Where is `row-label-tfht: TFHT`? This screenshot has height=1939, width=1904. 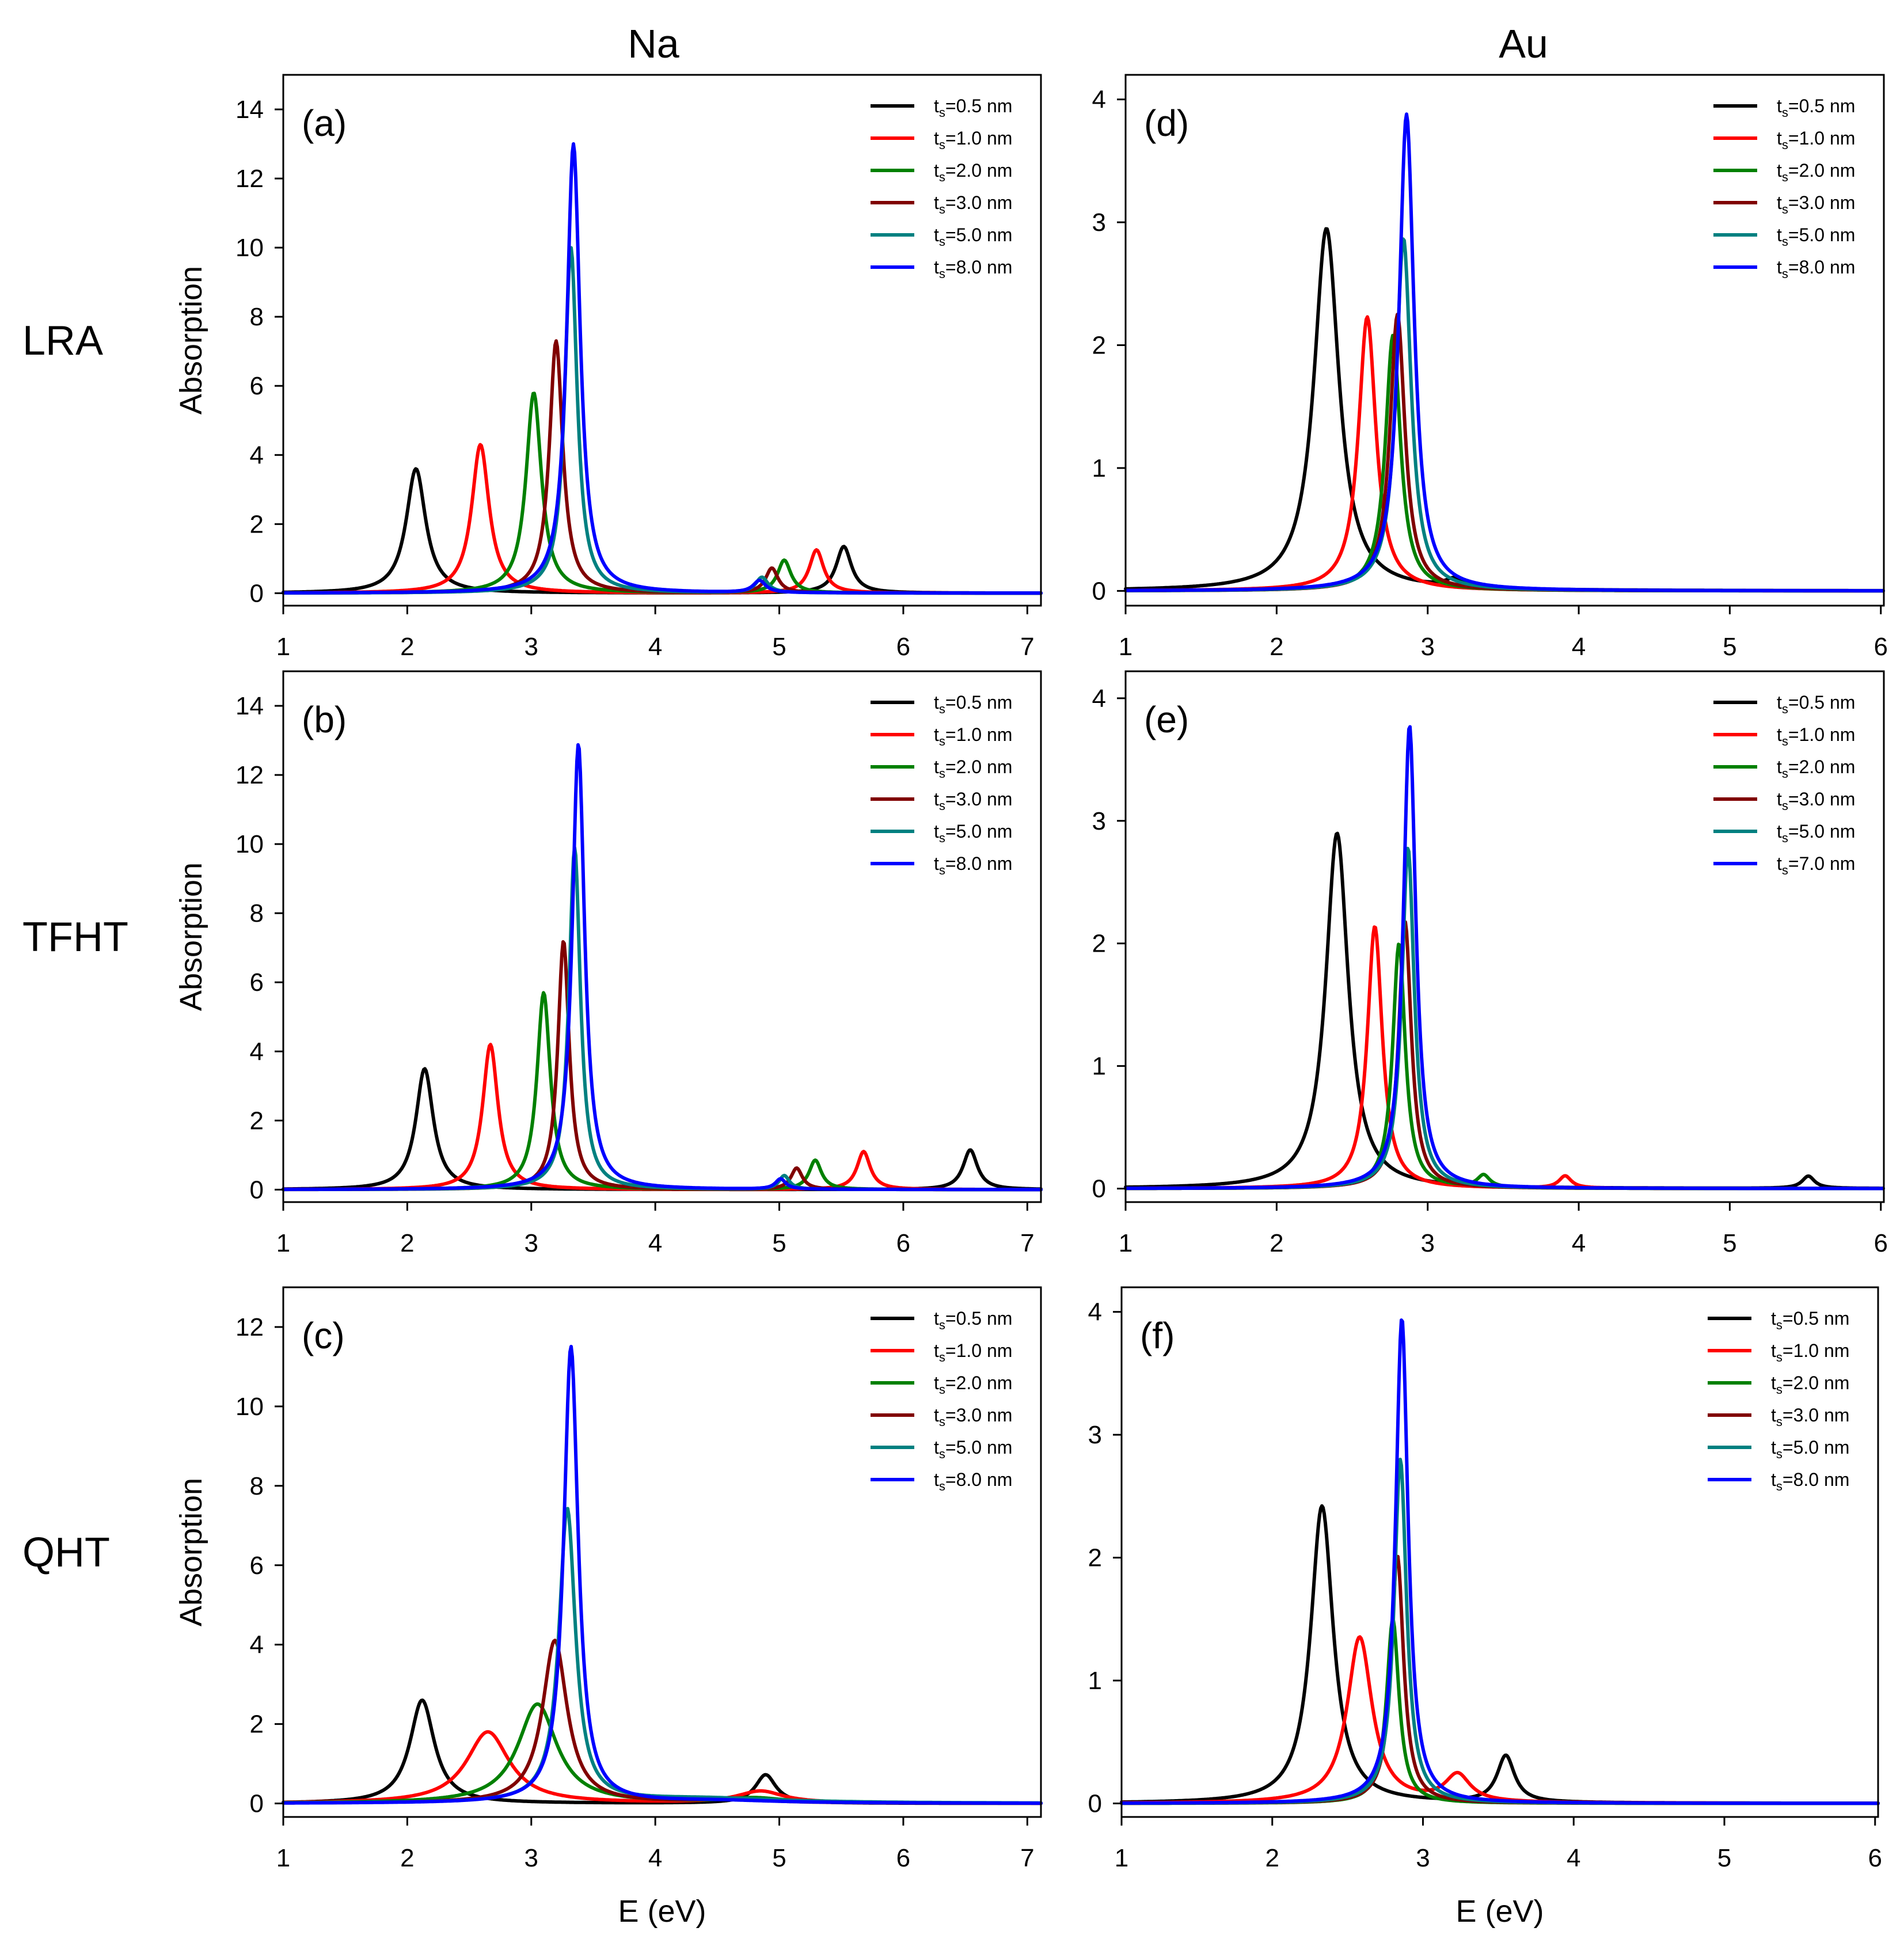
row-label-tfht: TFHT is located at coordinates (75, 937).